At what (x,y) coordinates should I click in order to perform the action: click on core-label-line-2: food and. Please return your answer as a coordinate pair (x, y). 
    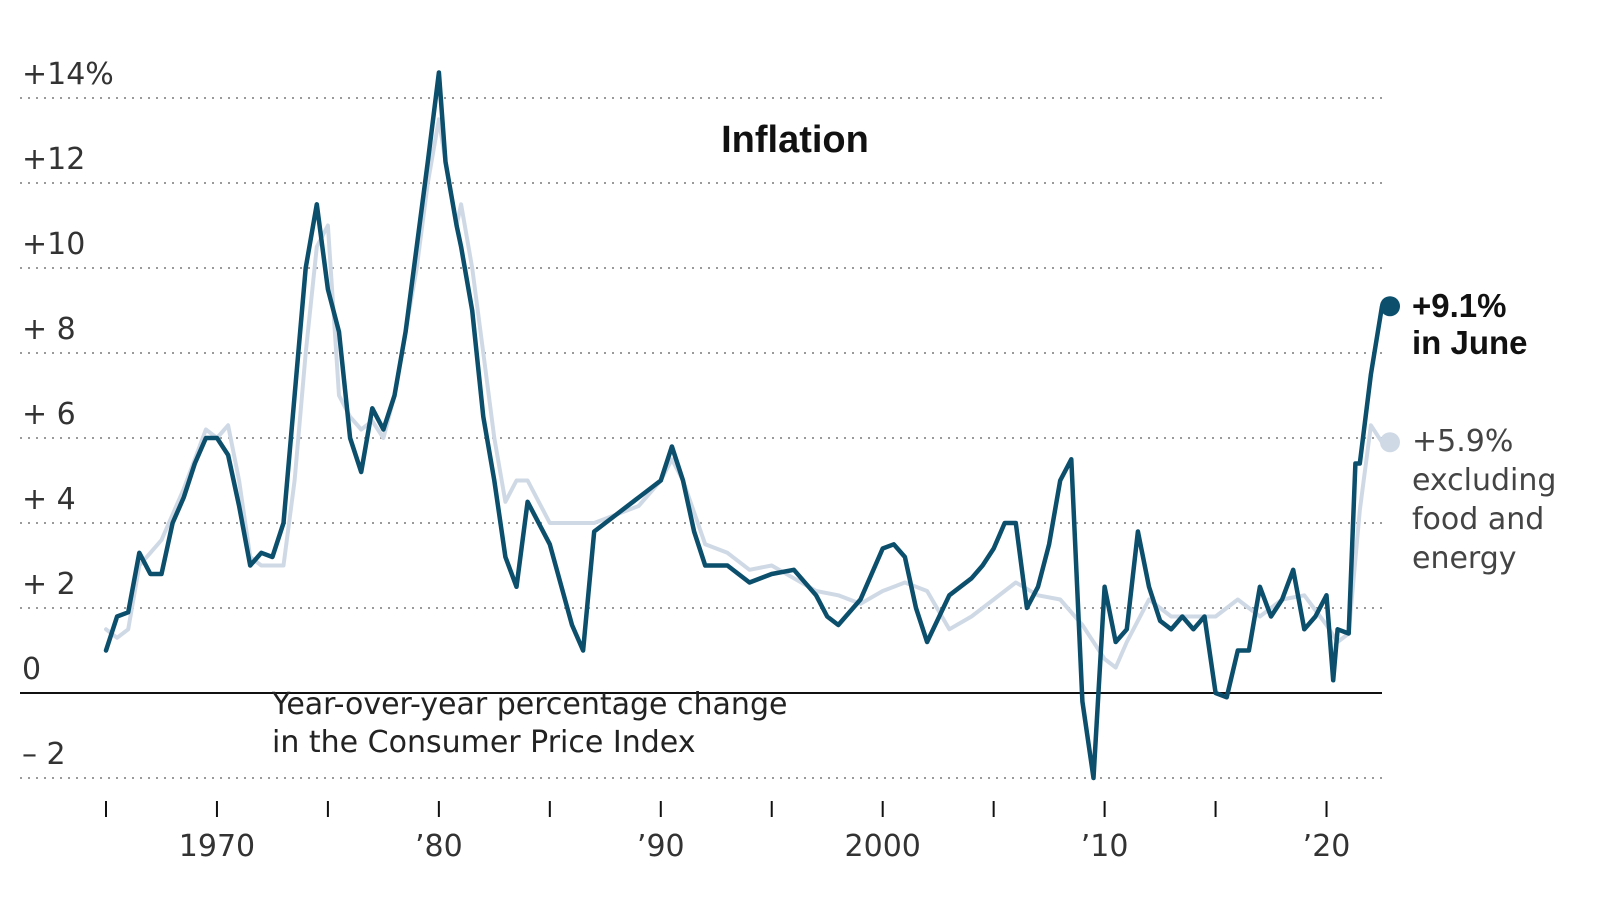
    Looking at the image, I should click on (1478, 519).